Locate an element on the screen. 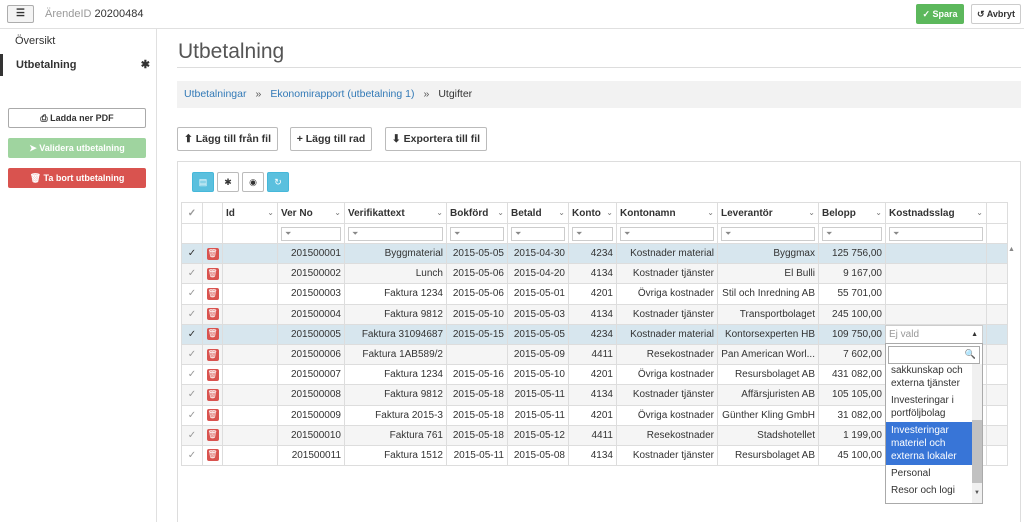 This screenshot has height=522, width=1024. dropdown-search-input: 🔍 is located at coordinates (934, 355).